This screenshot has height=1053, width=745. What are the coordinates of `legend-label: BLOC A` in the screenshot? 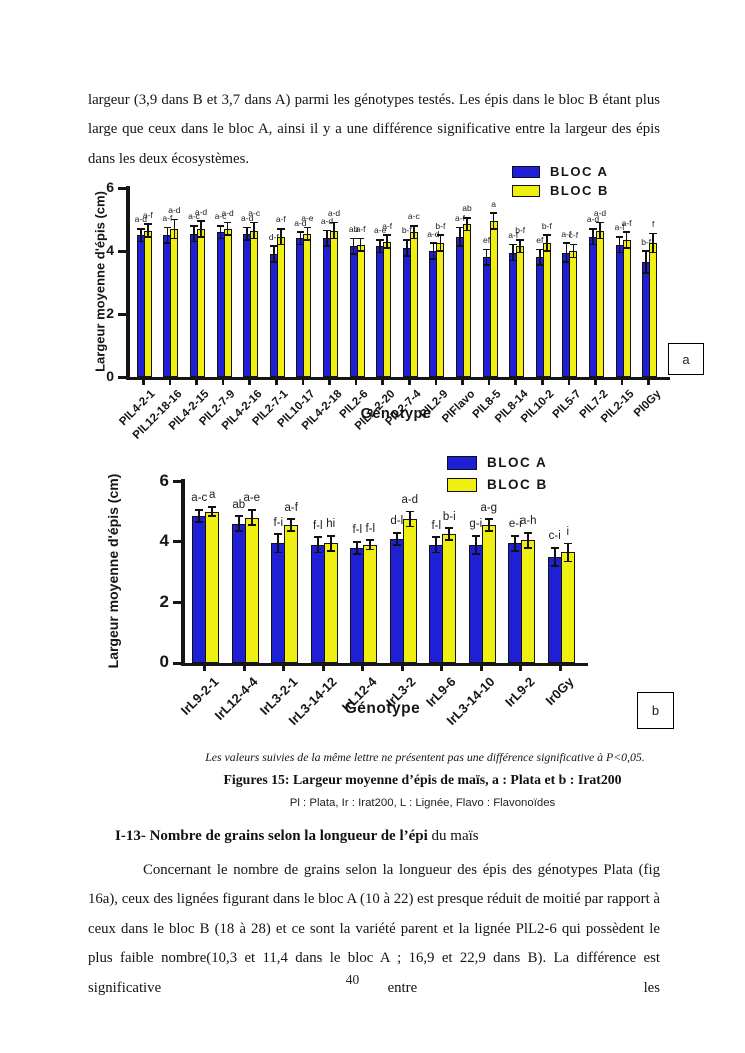 It's located at (517, 462).